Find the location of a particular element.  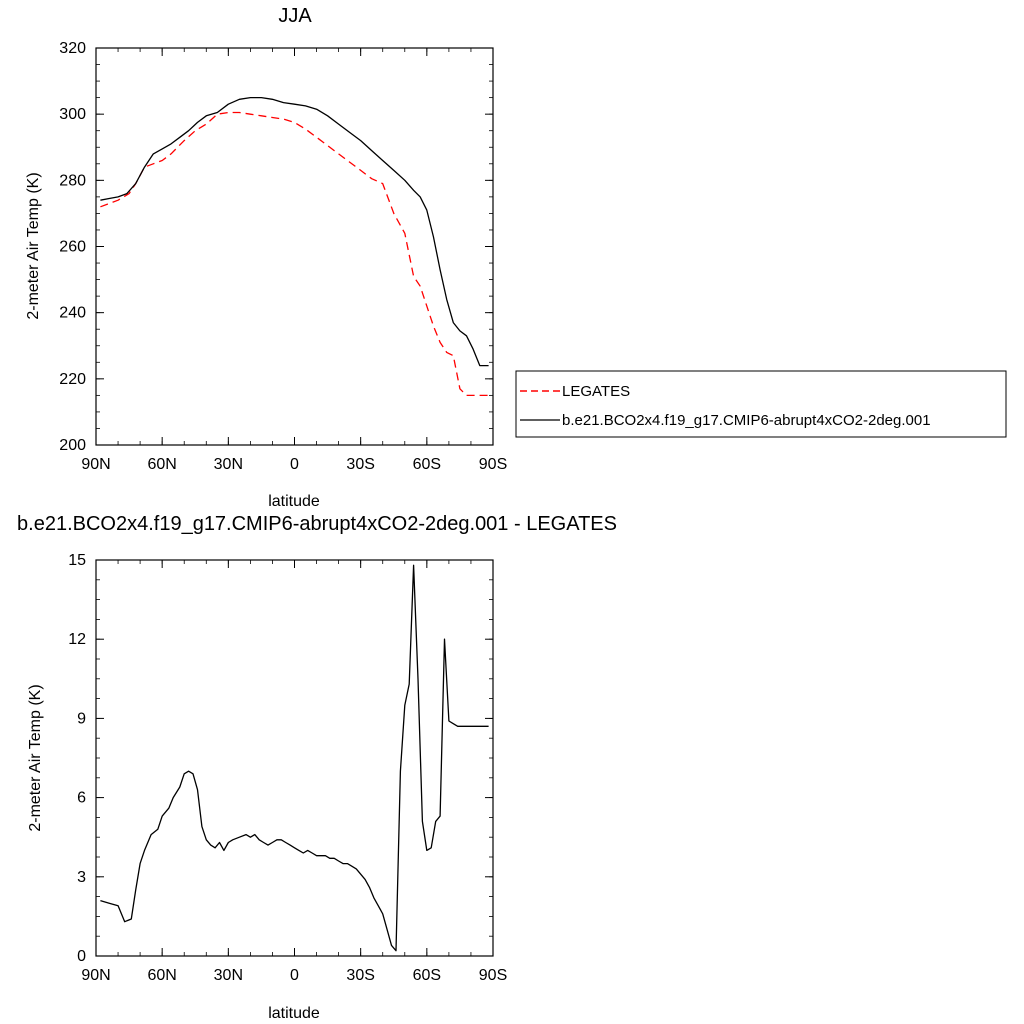

y-tick-label: 6 is located at coordinates (81, 798).